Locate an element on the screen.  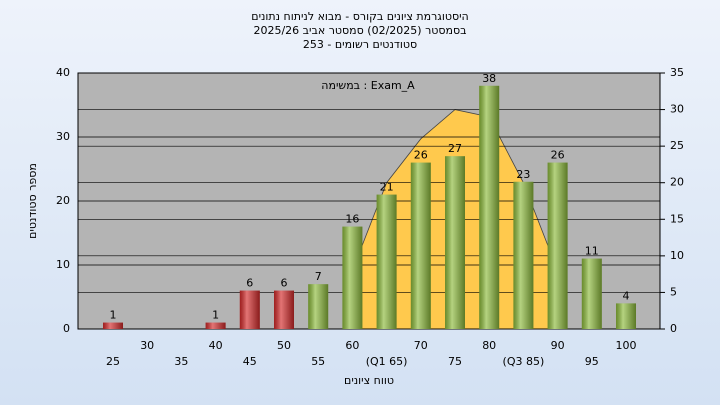
x-tick-label: 80 is located at coordinates (489, 345).